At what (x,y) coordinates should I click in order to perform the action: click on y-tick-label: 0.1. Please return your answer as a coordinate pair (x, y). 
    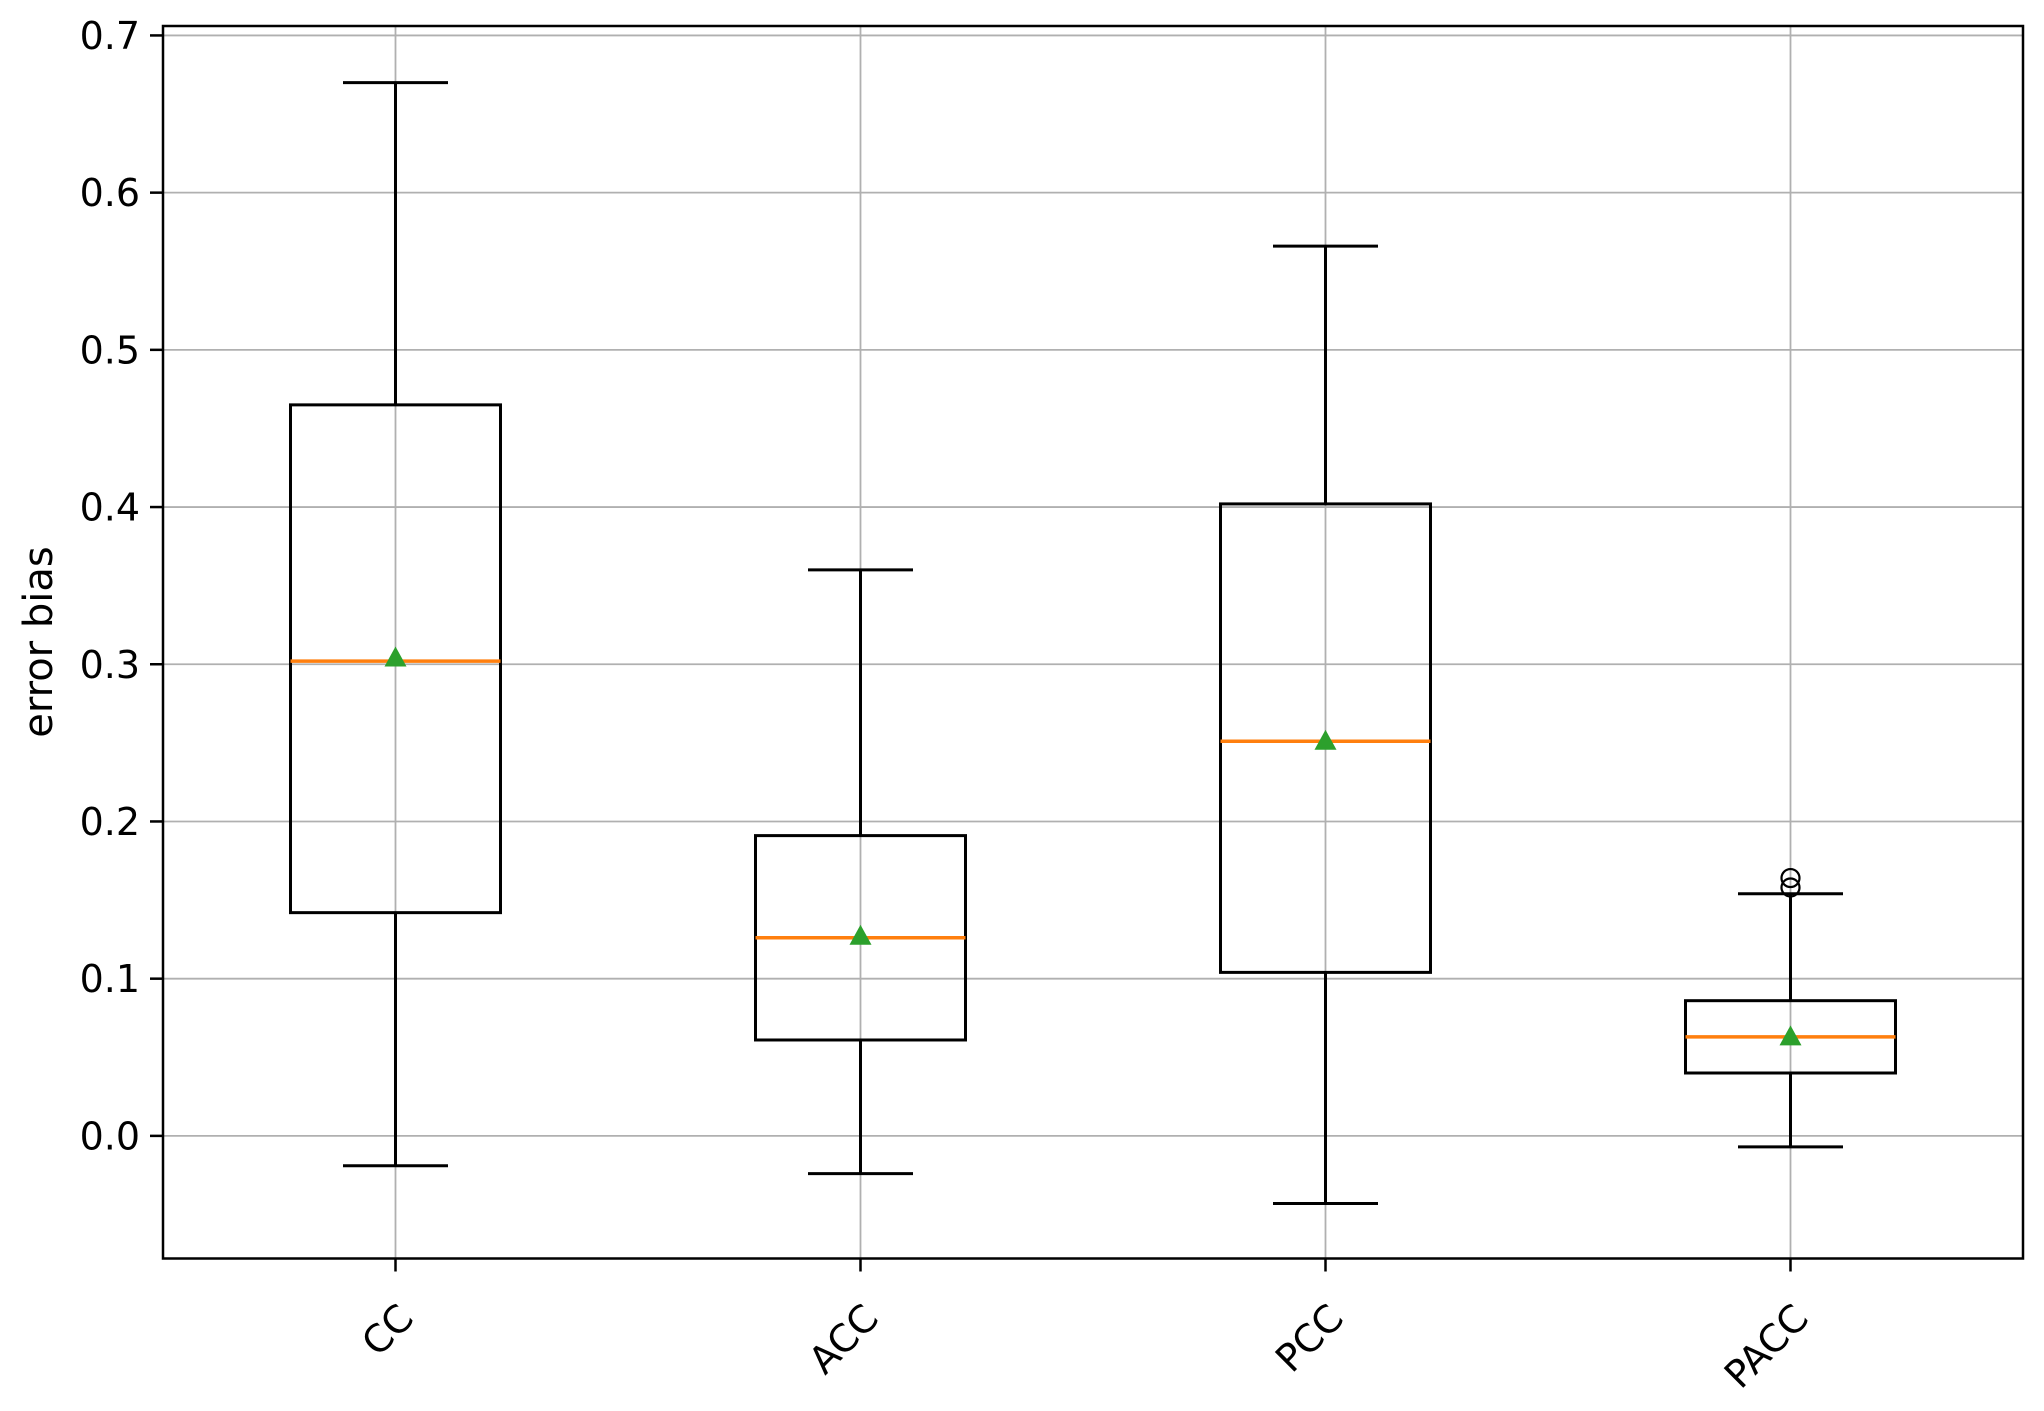
    Looking at the image, I should click on (110, 979).